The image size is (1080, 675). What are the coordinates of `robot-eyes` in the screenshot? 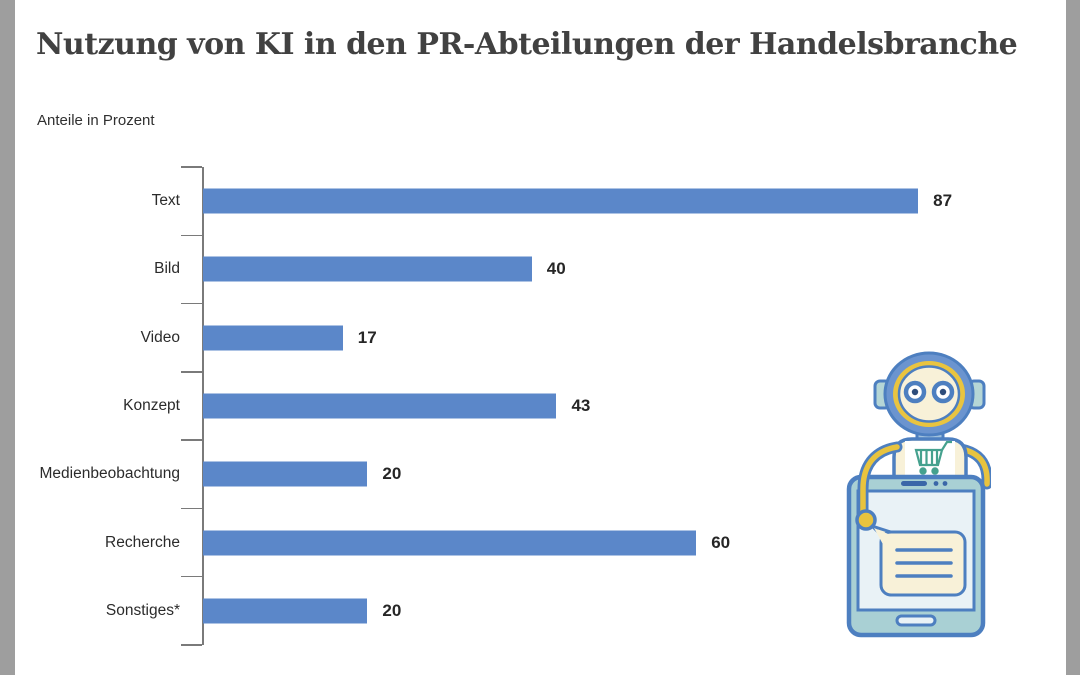 It's located at (929, 392).